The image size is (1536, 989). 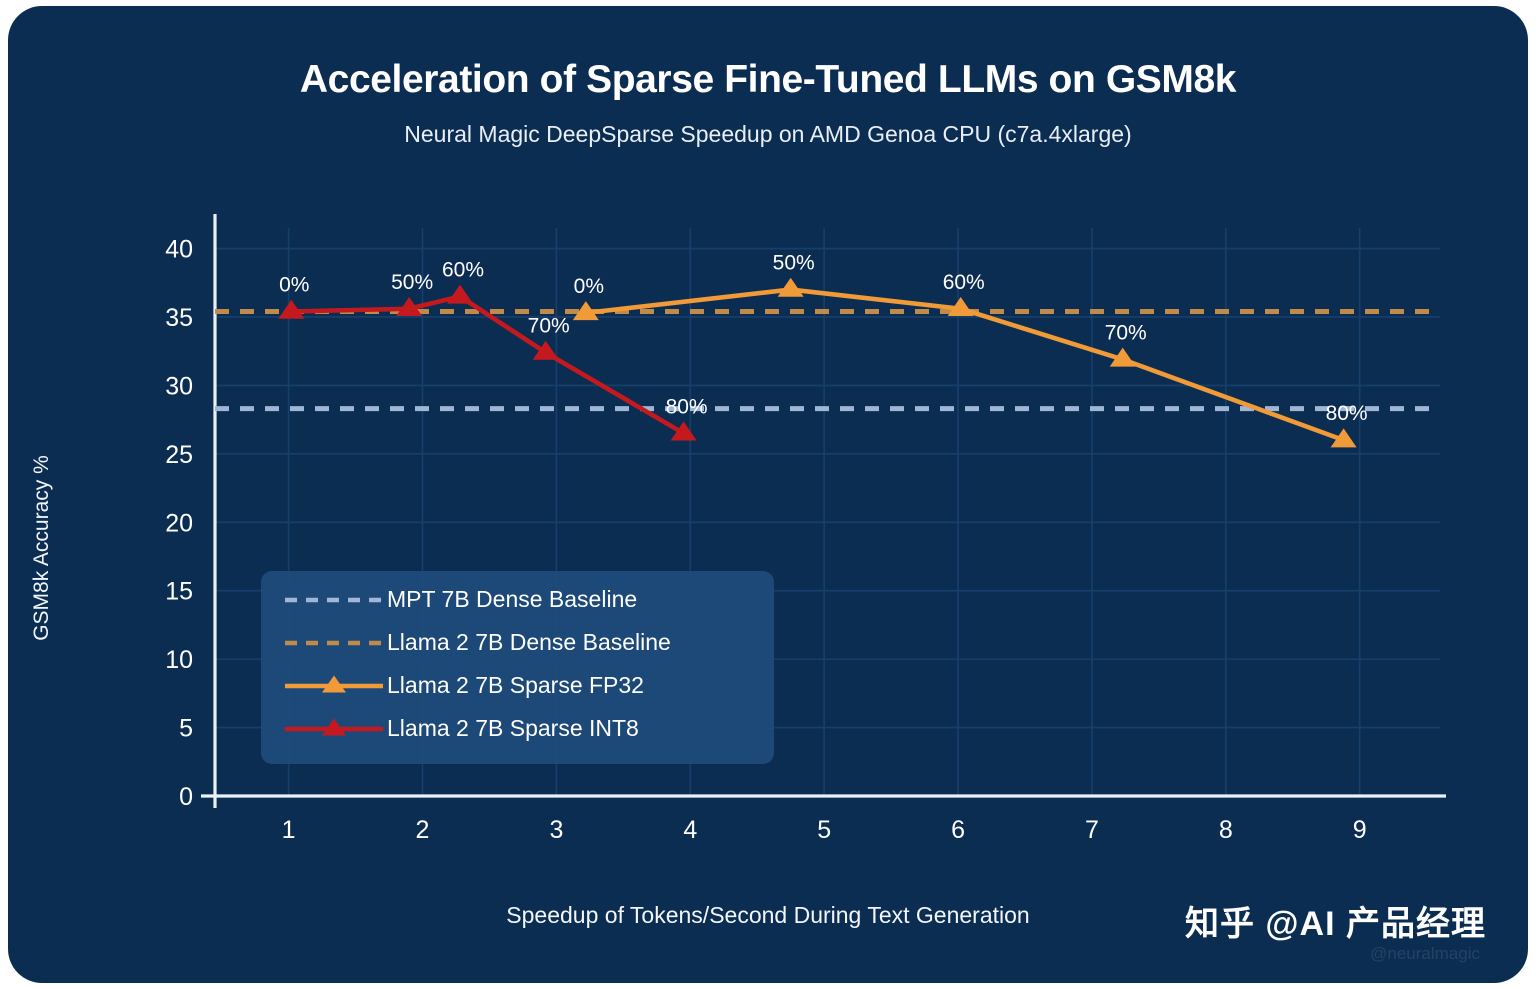 I want to click on y-axis-title: GSM8k Accuracy %, so click(x=41, y=548).